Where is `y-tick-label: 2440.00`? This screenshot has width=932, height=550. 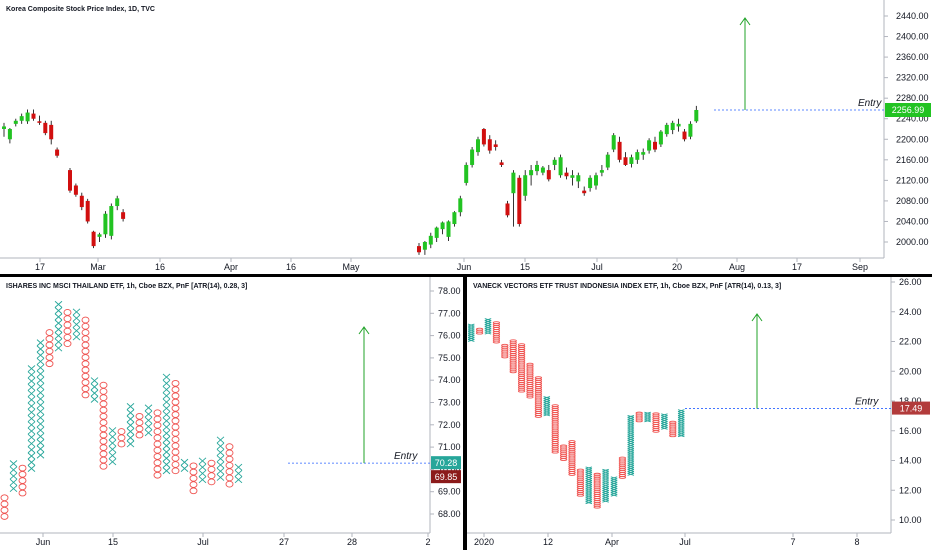 y-tick-label: 2440.00 is located at coordinates (912, 16).